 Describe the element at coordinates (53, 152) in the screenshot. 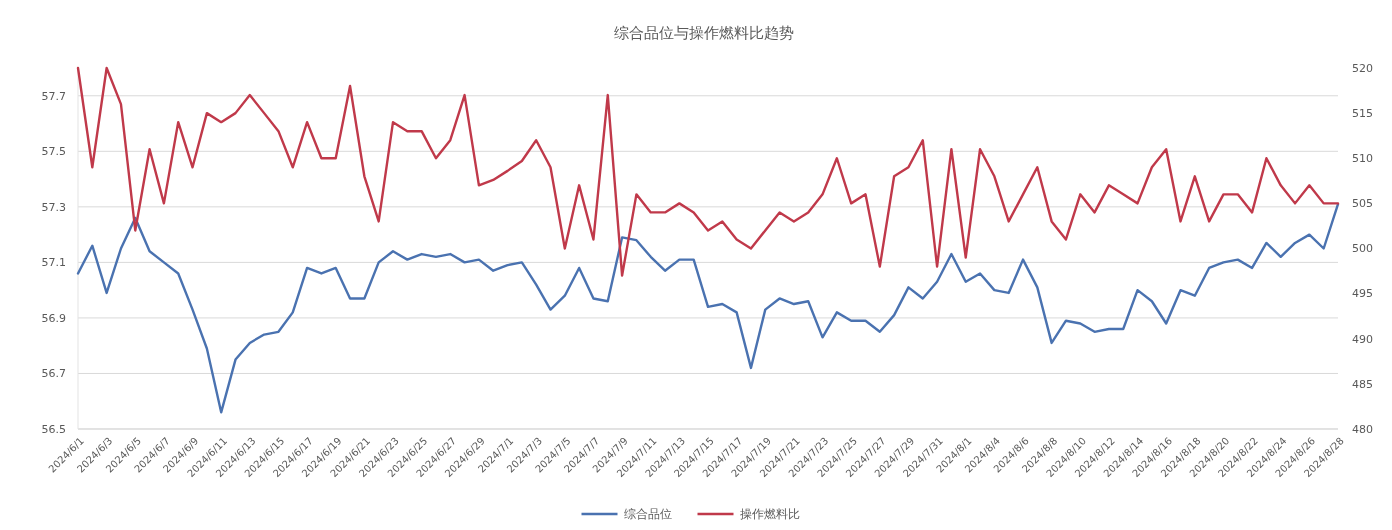

I see `y-tick-label: 57.5` at that location.